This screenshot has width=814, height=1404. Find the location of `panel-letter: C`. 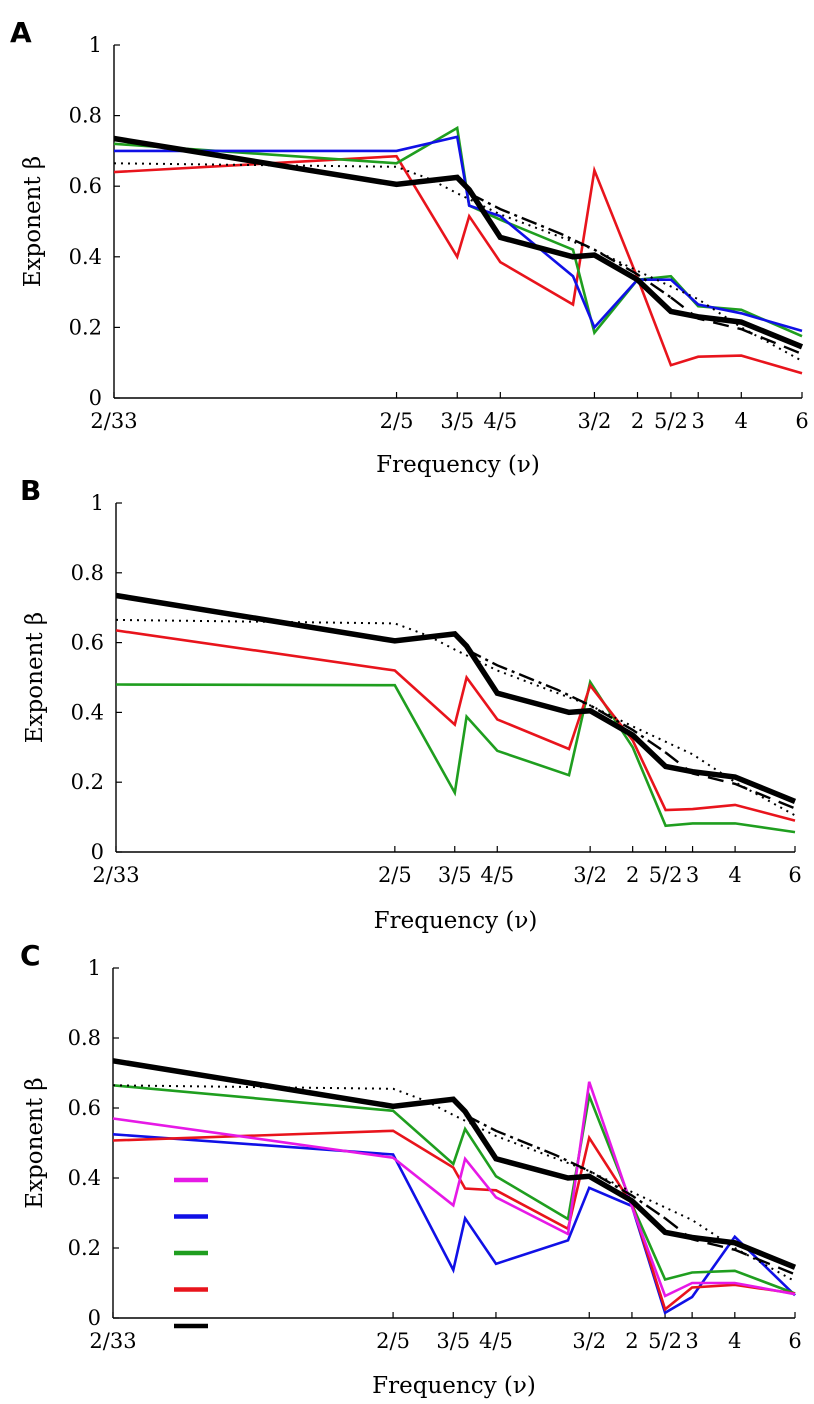

panel-letter: C is located at coordinates (30, 955).